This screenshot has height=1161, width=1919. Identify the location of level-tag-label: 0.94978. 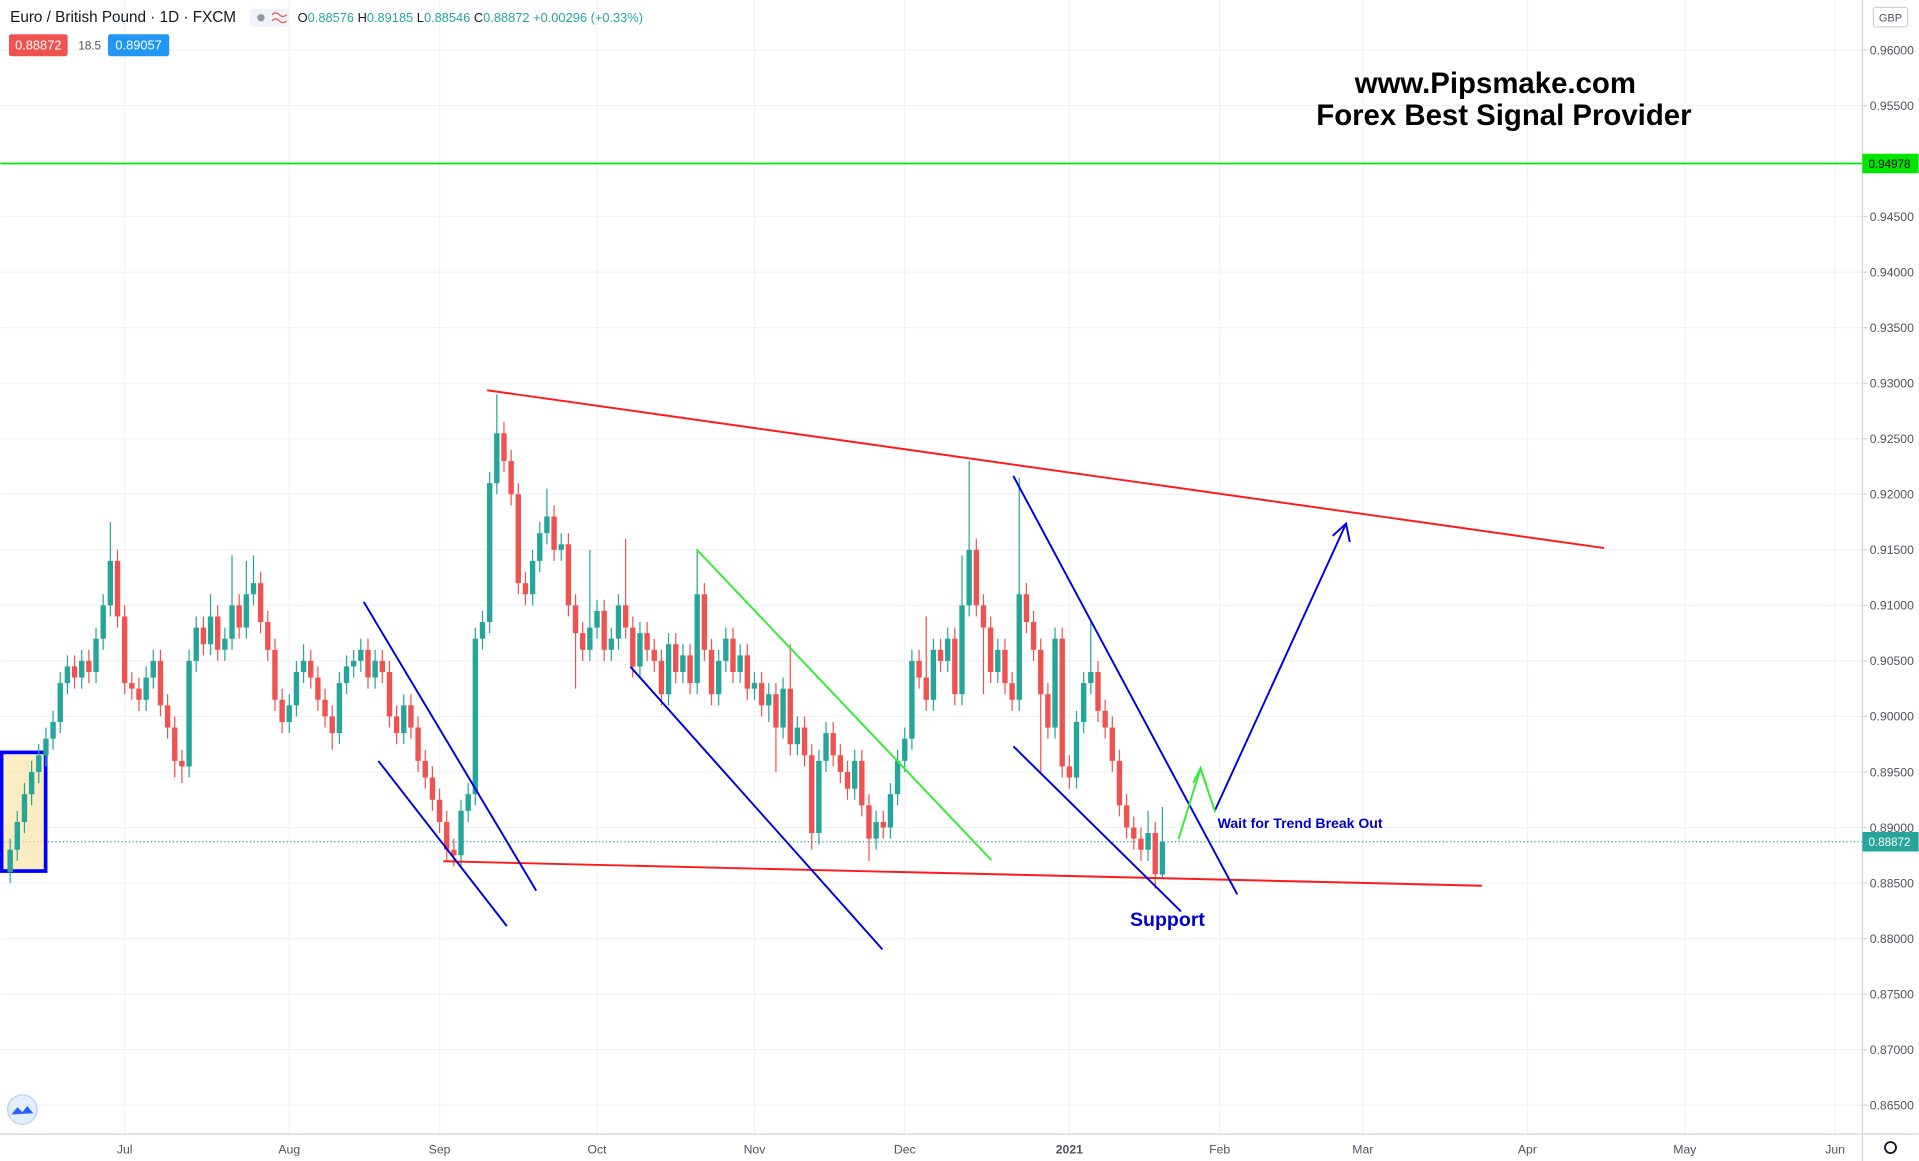
(1889, 164).